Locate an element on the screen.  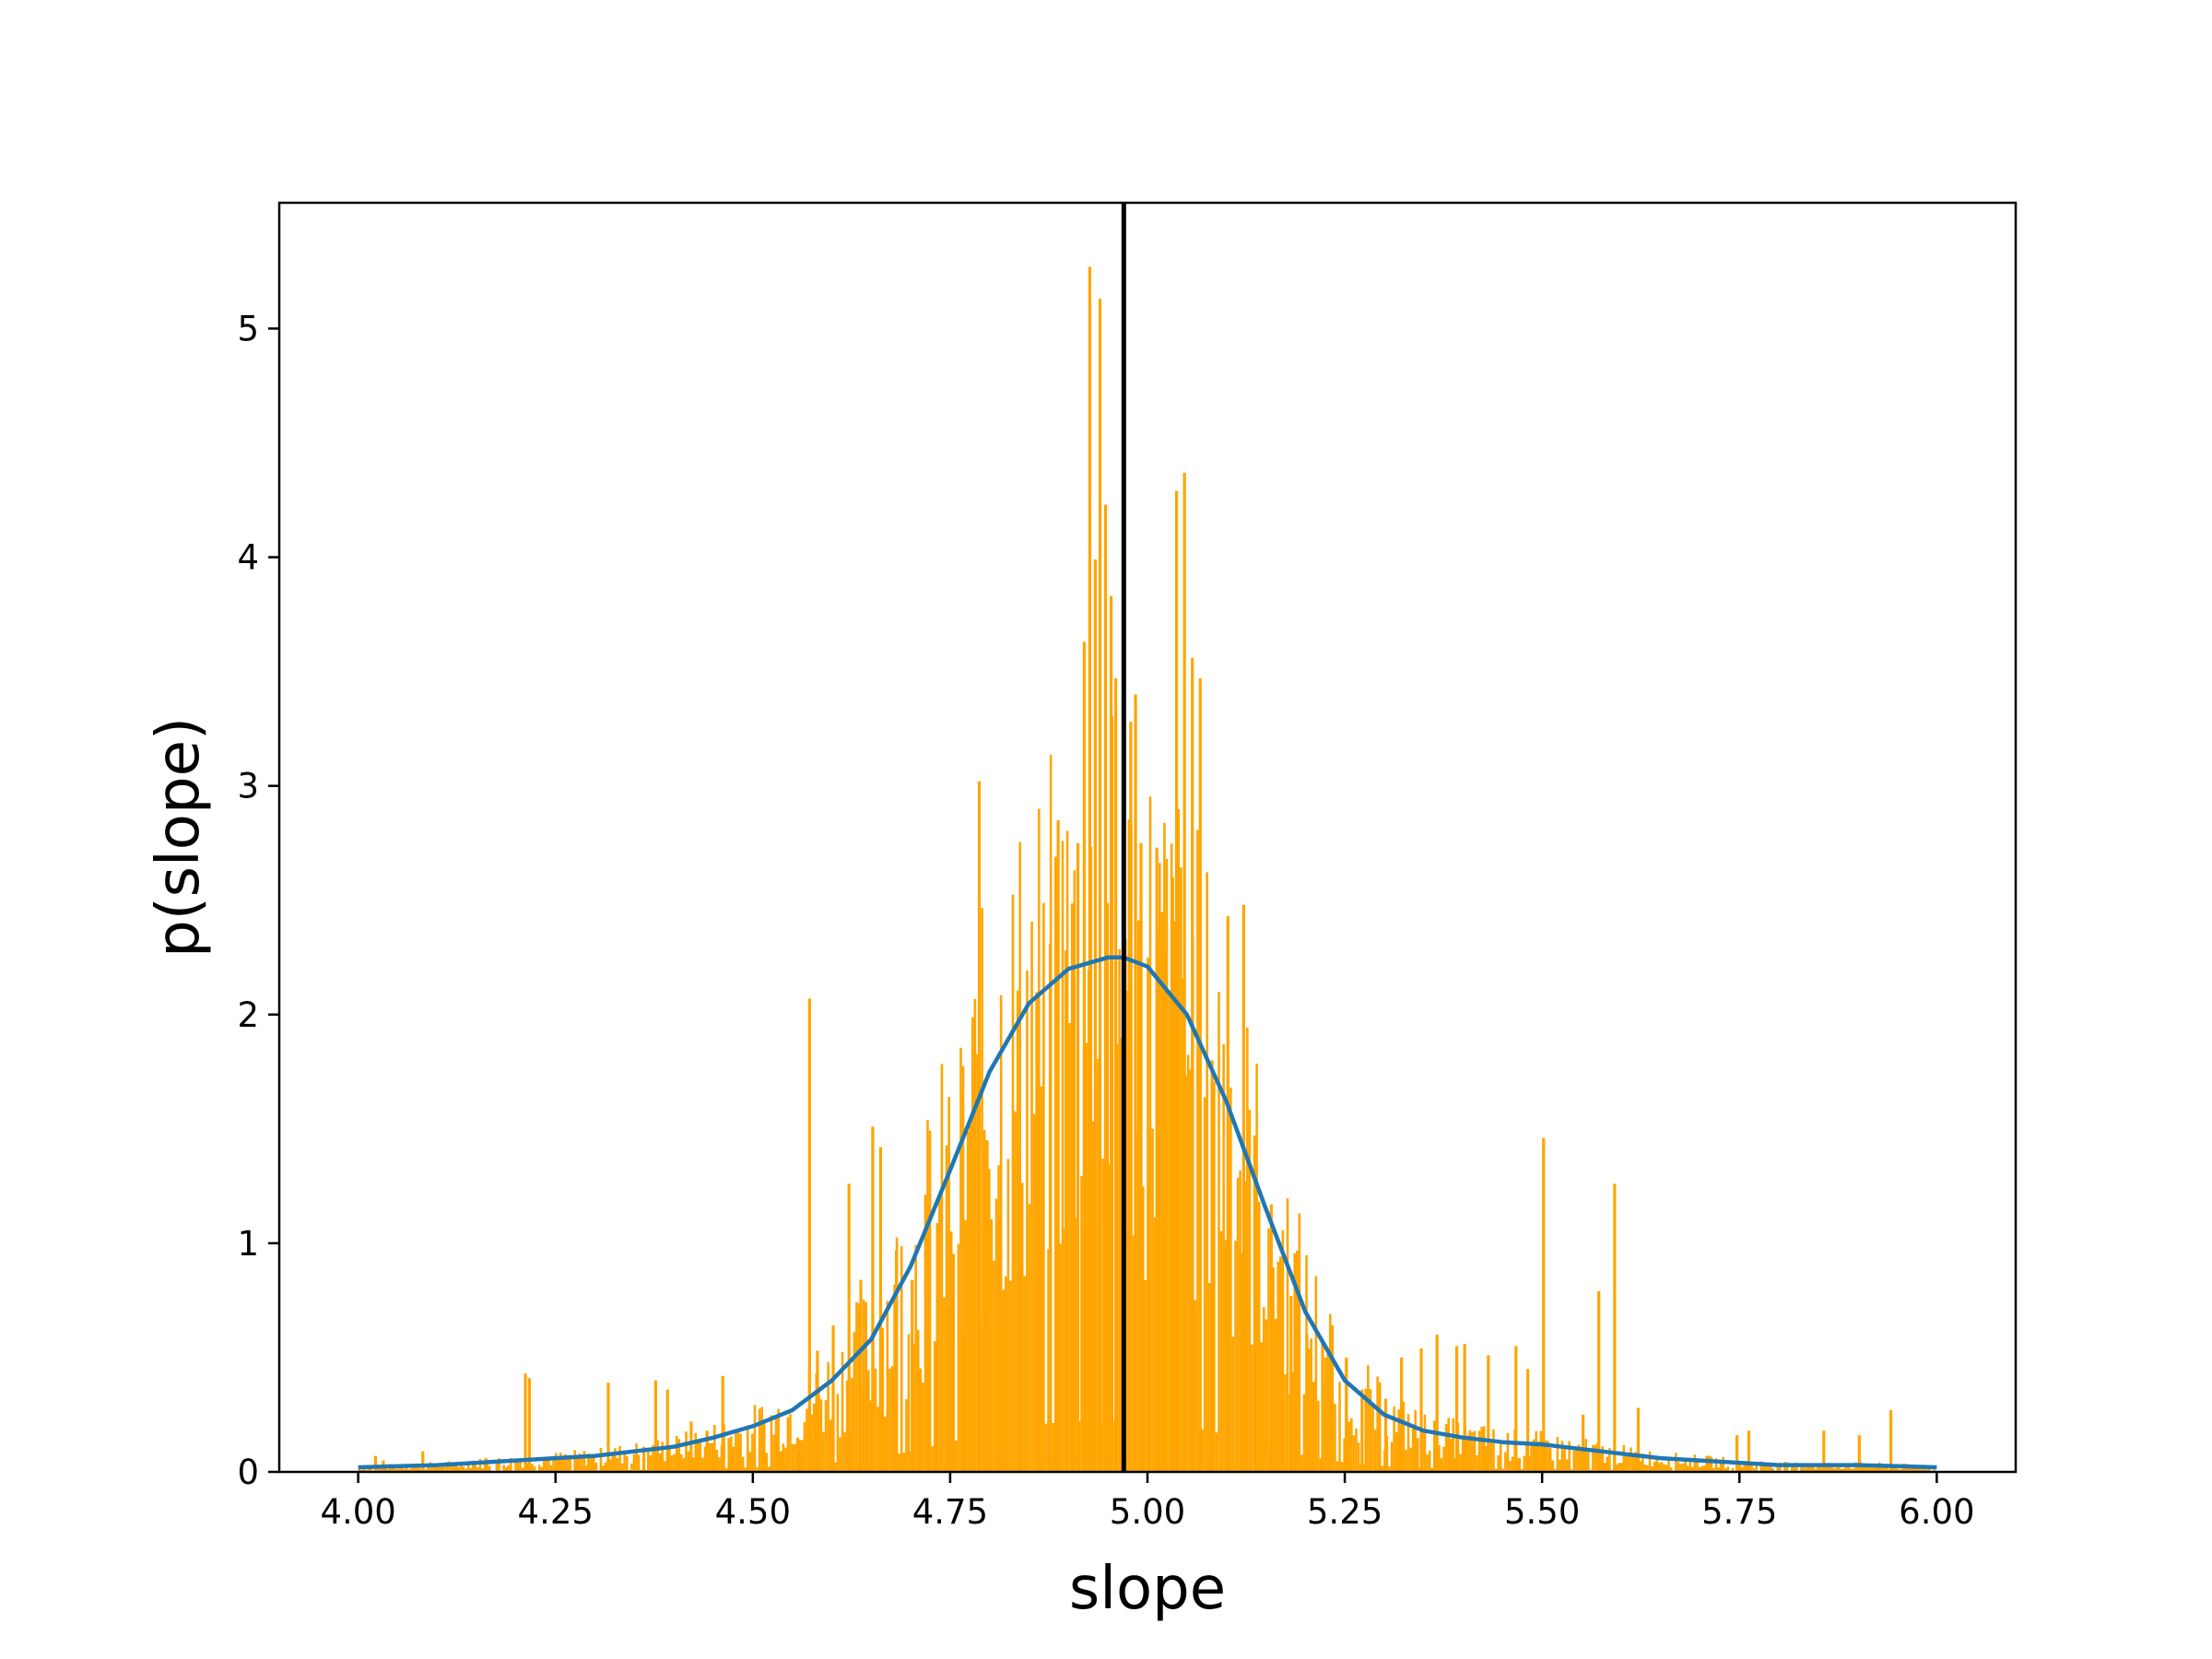
y-axis-ticks: 0 1 2 3 4 5 is located at coordinates (258, 900).